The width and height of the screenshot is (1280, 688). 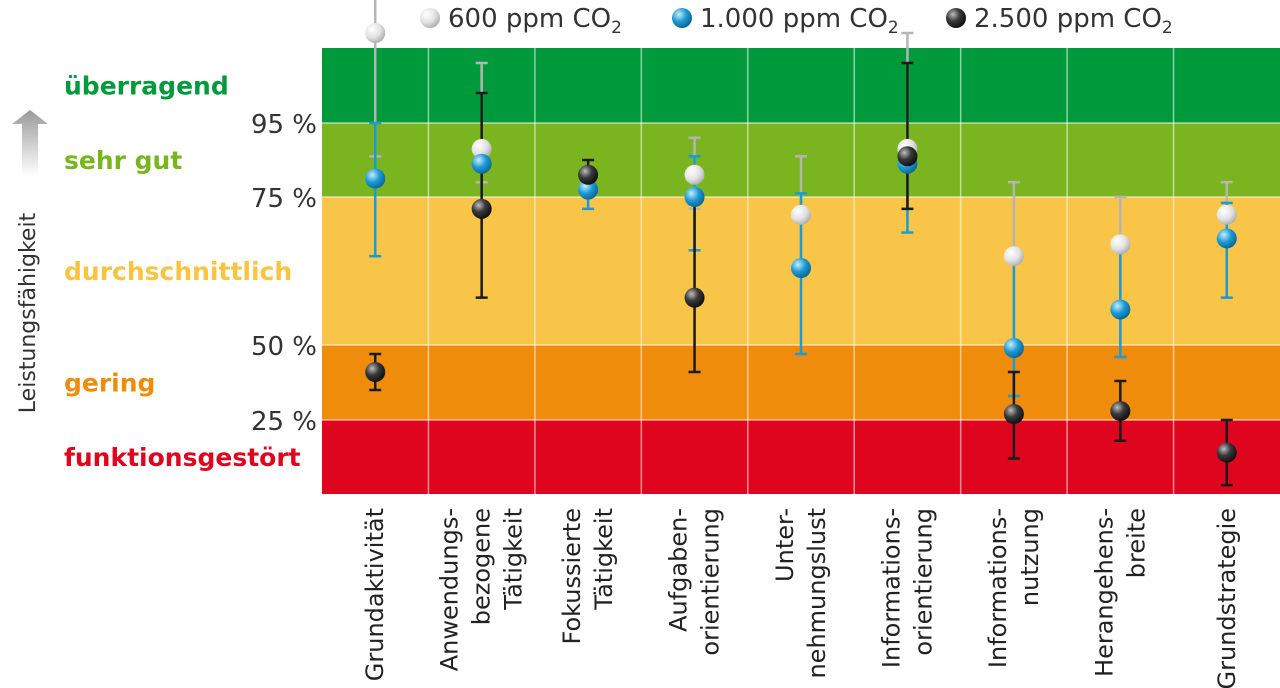 I want to click on legend-label-text: 600 ppm CO, so click(x=529, y=19).